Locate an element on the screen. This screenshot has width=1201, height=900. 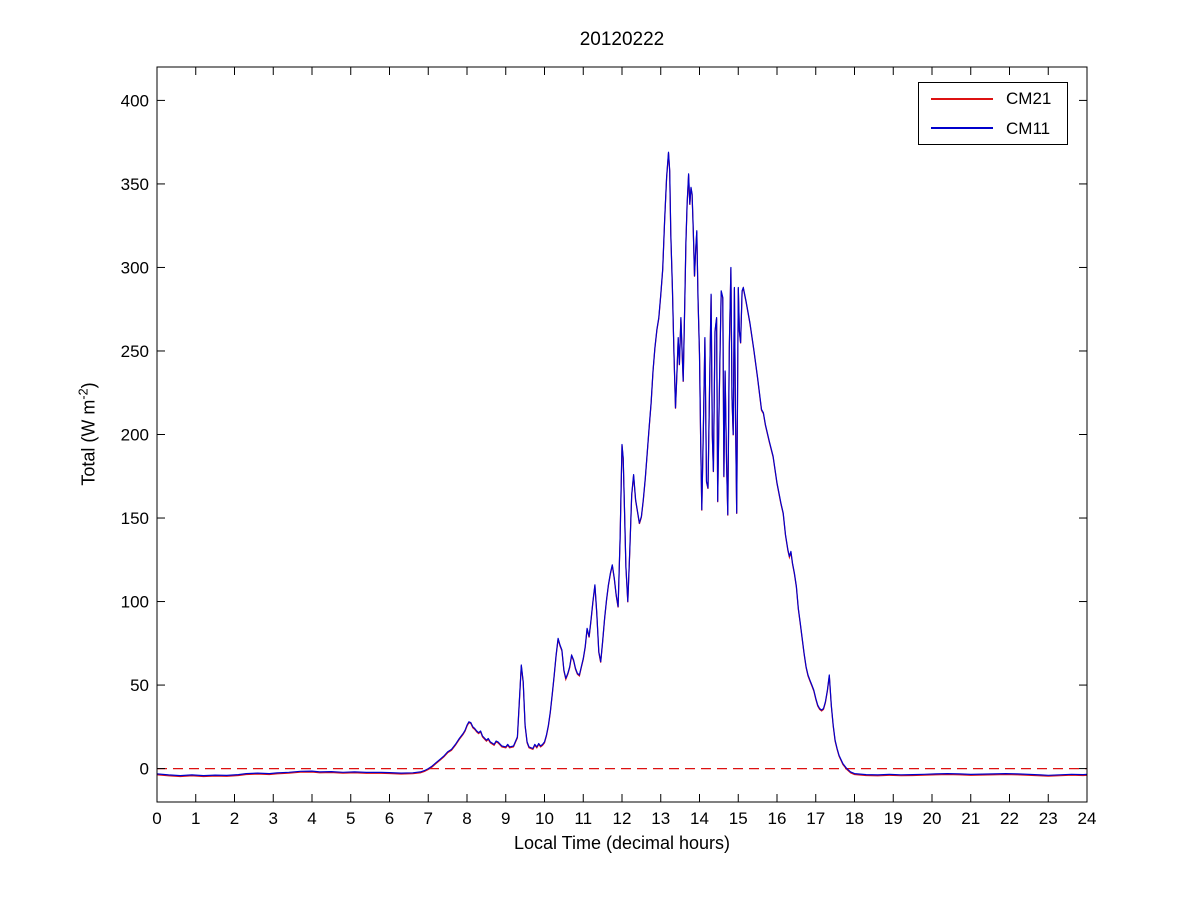
legend-box: CM21 CM11 is located at coordinates (993, 113).